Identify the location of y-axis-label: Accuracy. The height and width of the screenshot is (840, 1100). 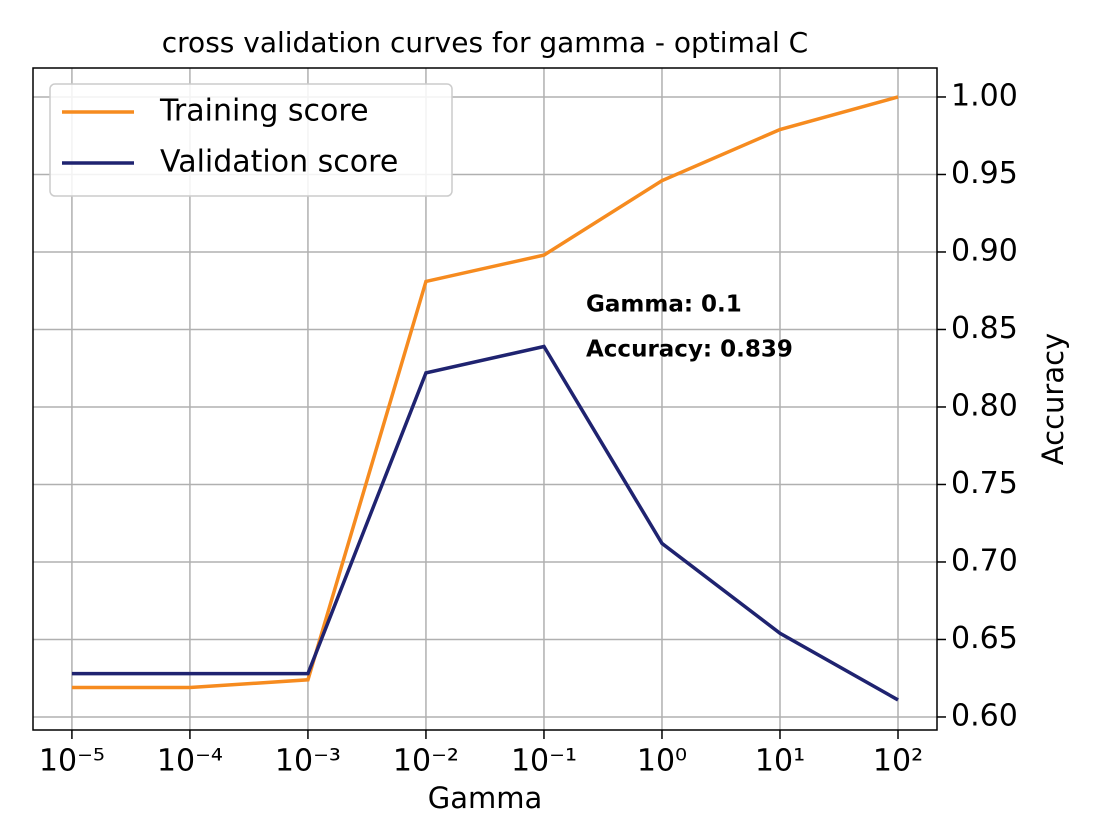
(1053, 399).